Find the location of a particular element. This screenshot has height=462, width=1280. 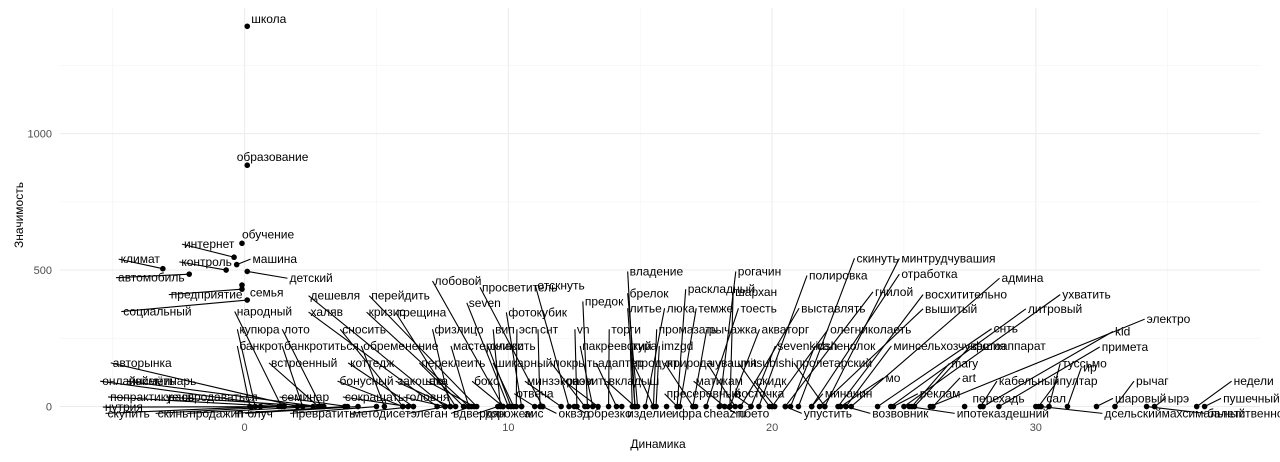

point-label: вип is located at coordinates (505, 329).